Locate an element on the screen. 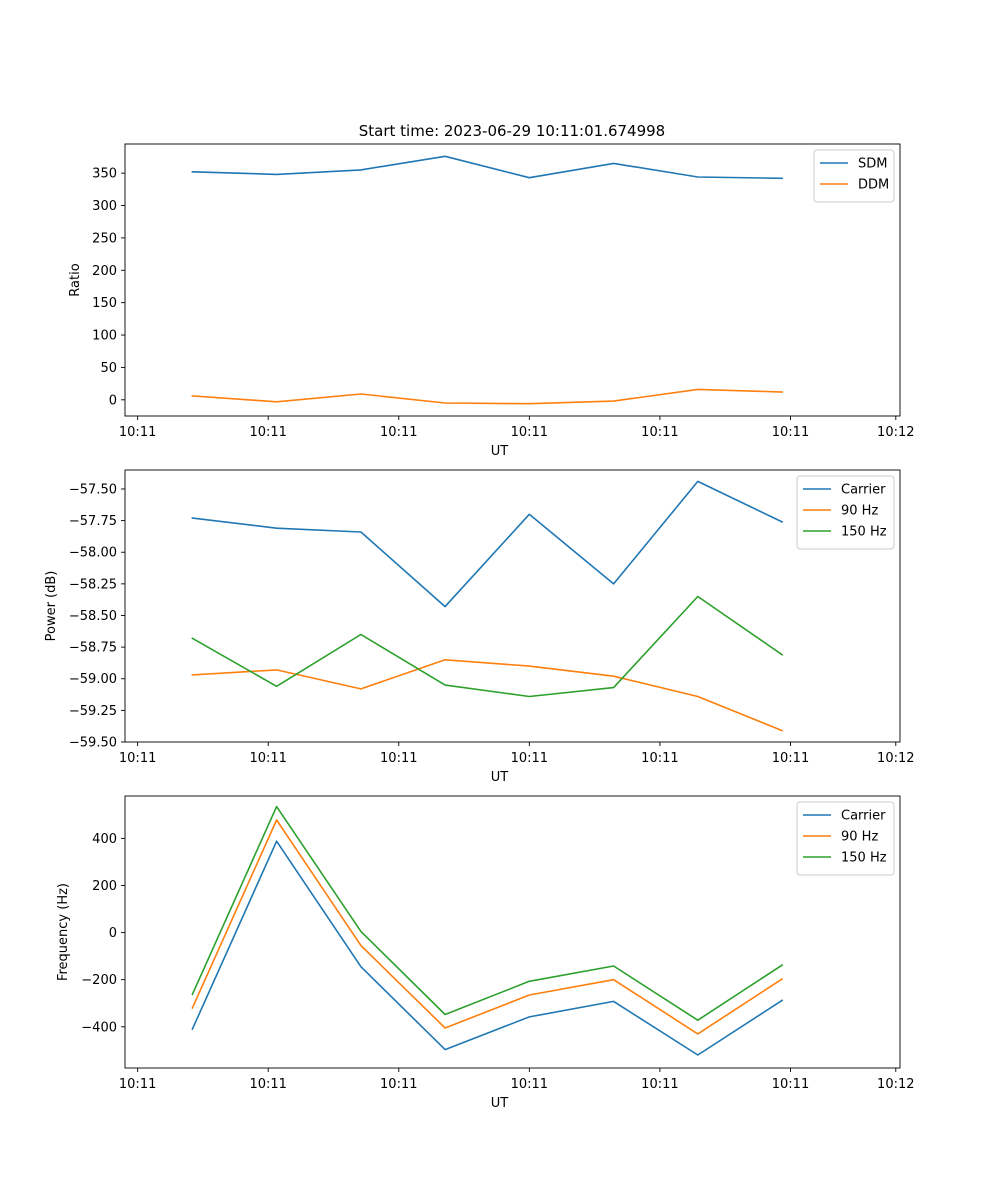  y-axis-label: Power (dB) is located at coordinates (51, 606).